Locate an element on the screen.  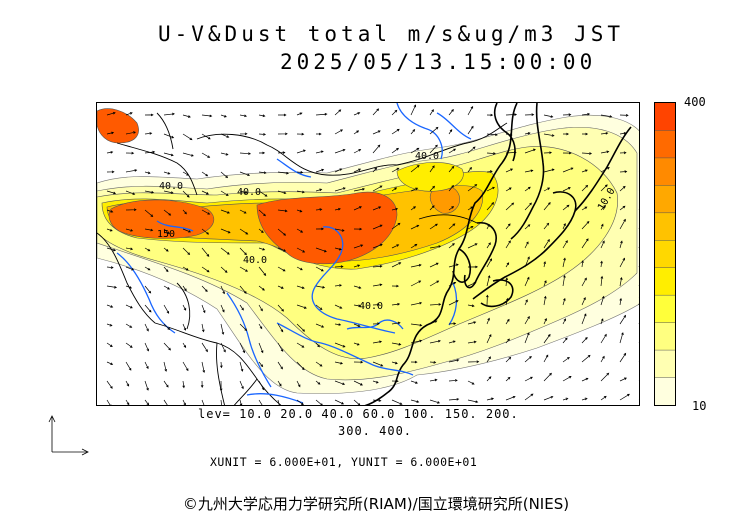
contour-levels-line1: lev= 10.0 20.0 40.0 60.0 100. 150. 200. is located at coordinates (358, 414).